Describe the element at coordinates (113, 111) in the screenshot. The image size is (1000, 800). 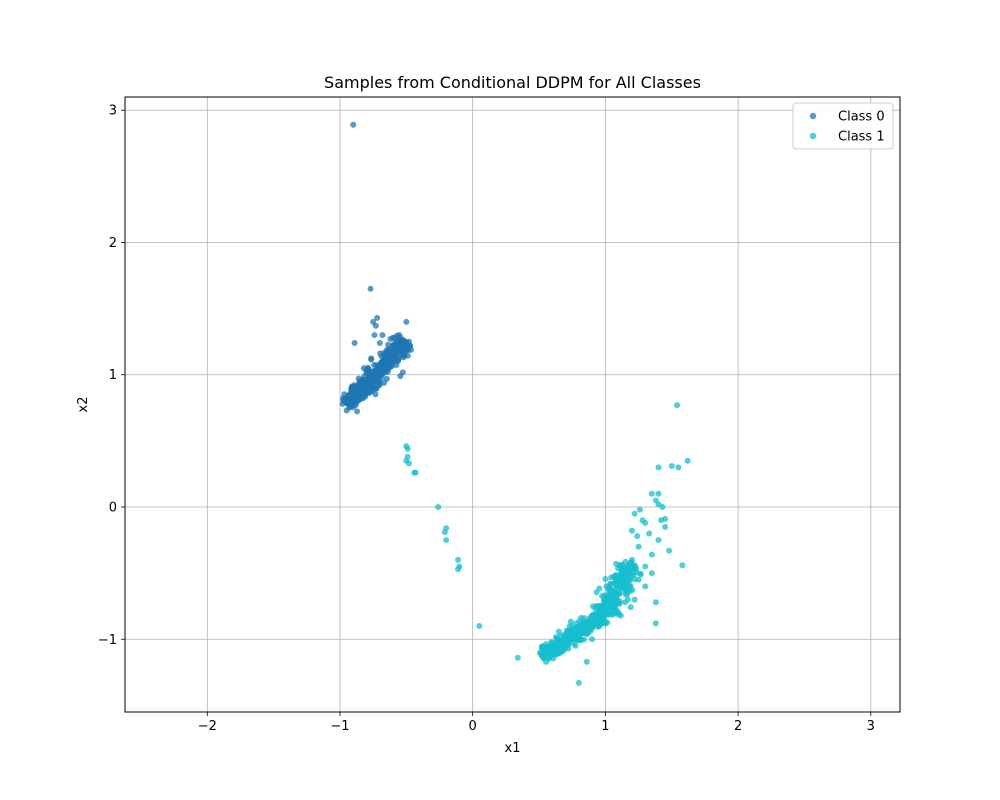
I see `y-tick-label: 3` at that location.